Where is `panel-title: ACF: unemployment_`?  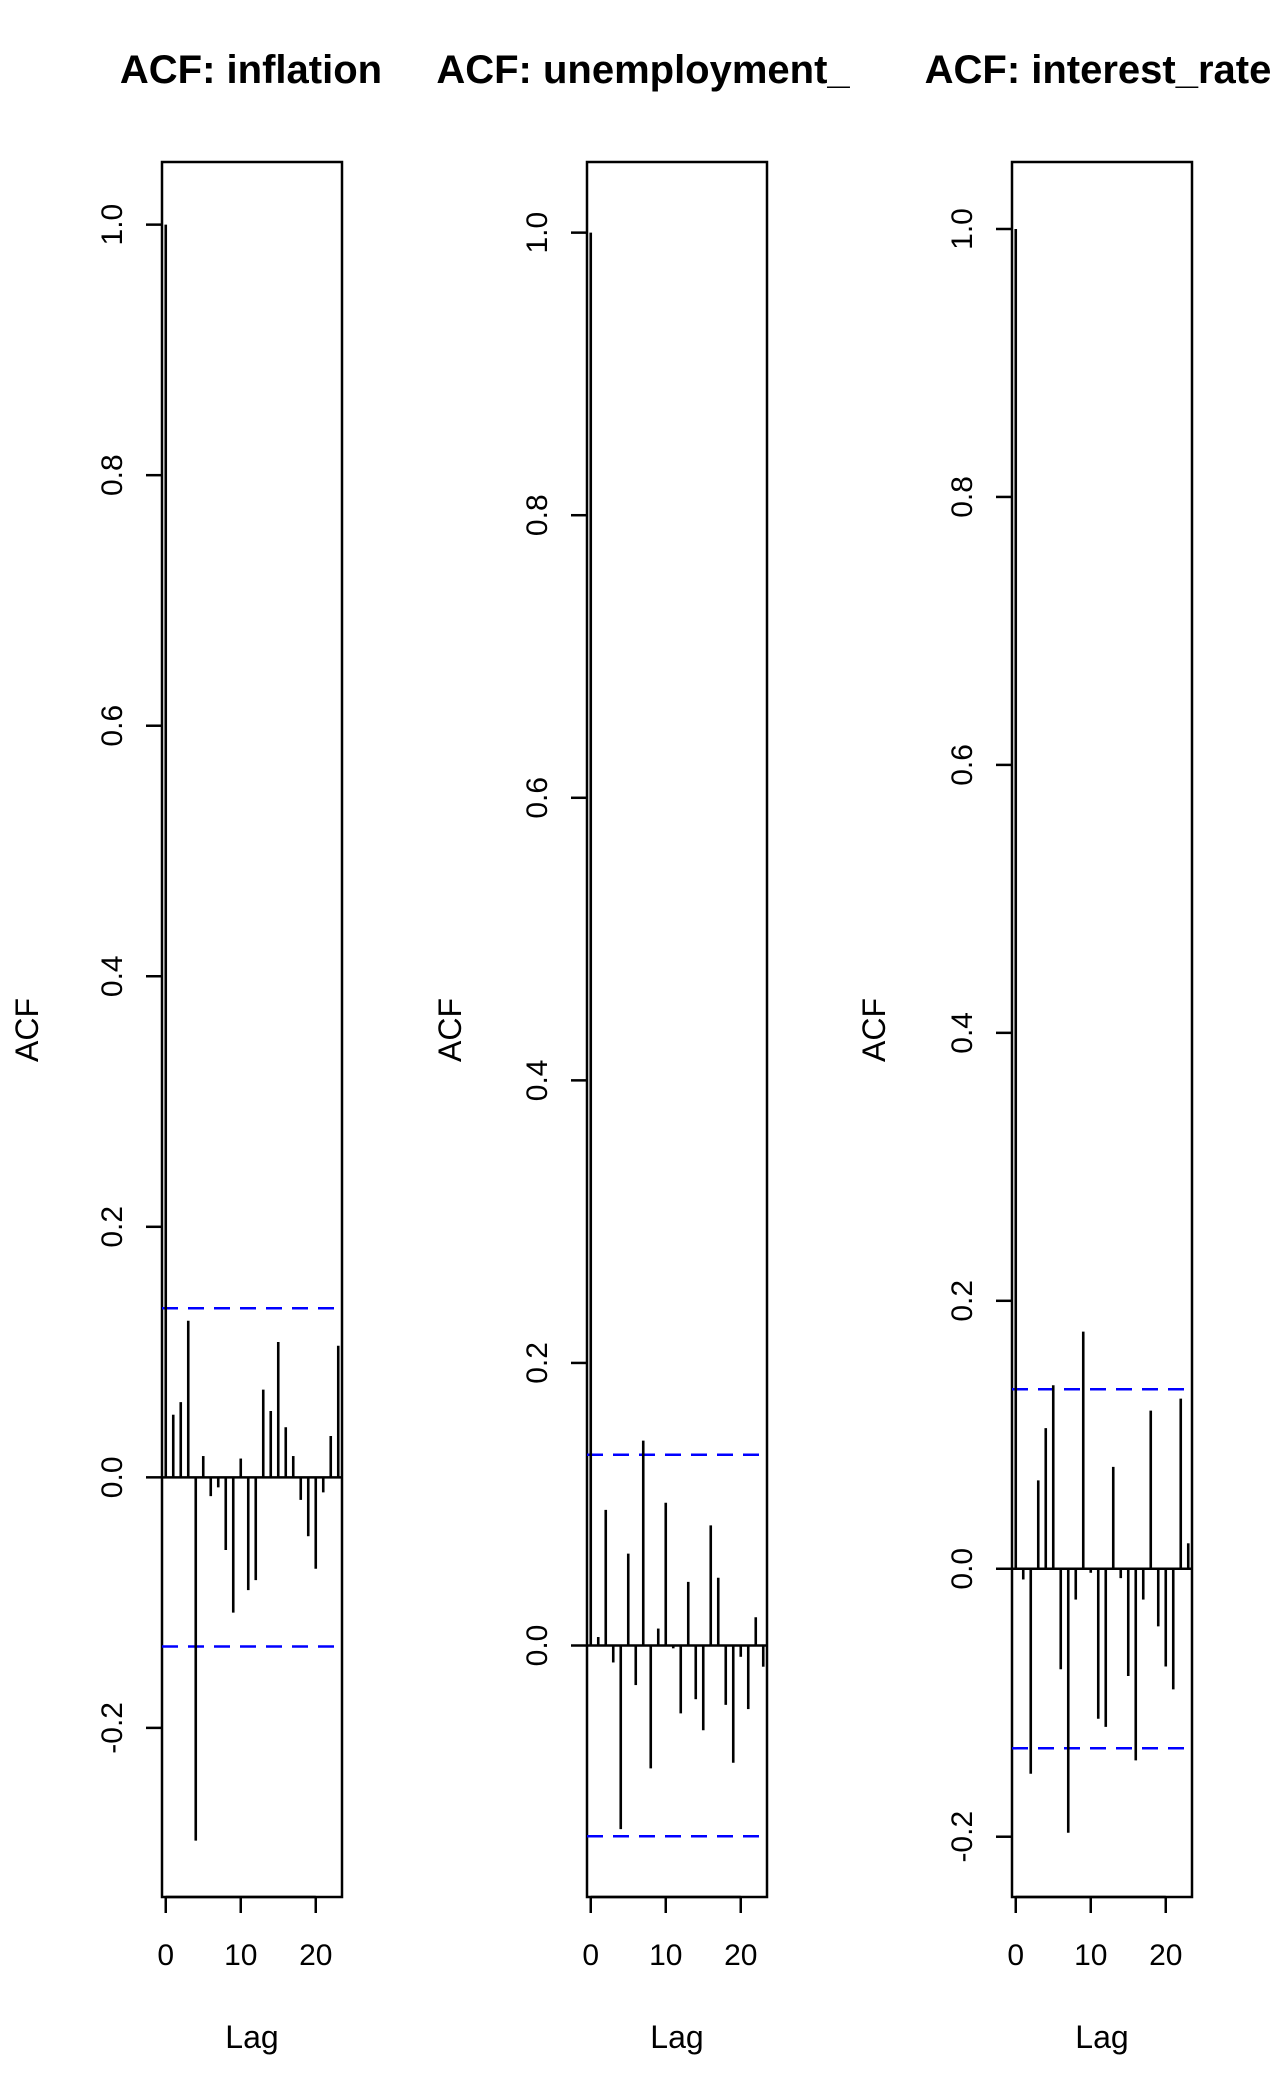
panel-title: ACF: unemployment_ is located at coordinates (643, 70).